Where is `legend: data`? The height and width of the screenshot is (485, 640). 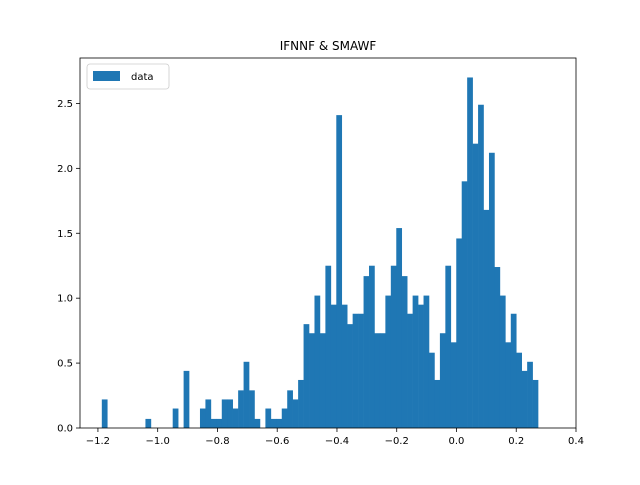
legend: data is located at coordinates (128, 76).